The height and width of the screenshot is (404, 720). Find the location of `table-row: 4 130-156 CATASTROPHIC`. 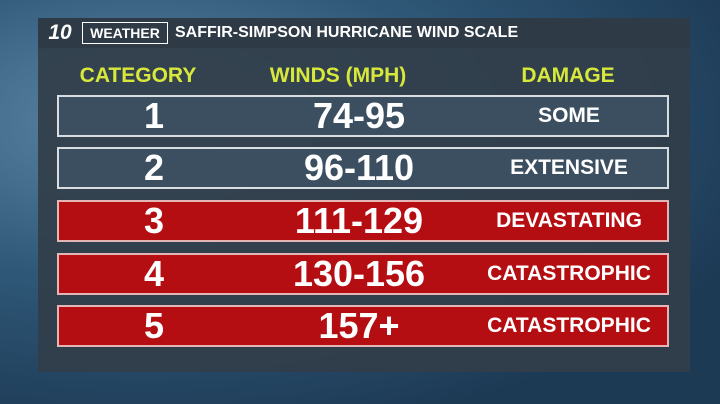

table-row: 4 130-156 CATASTROPHIC is located at coordinates (363, 274).